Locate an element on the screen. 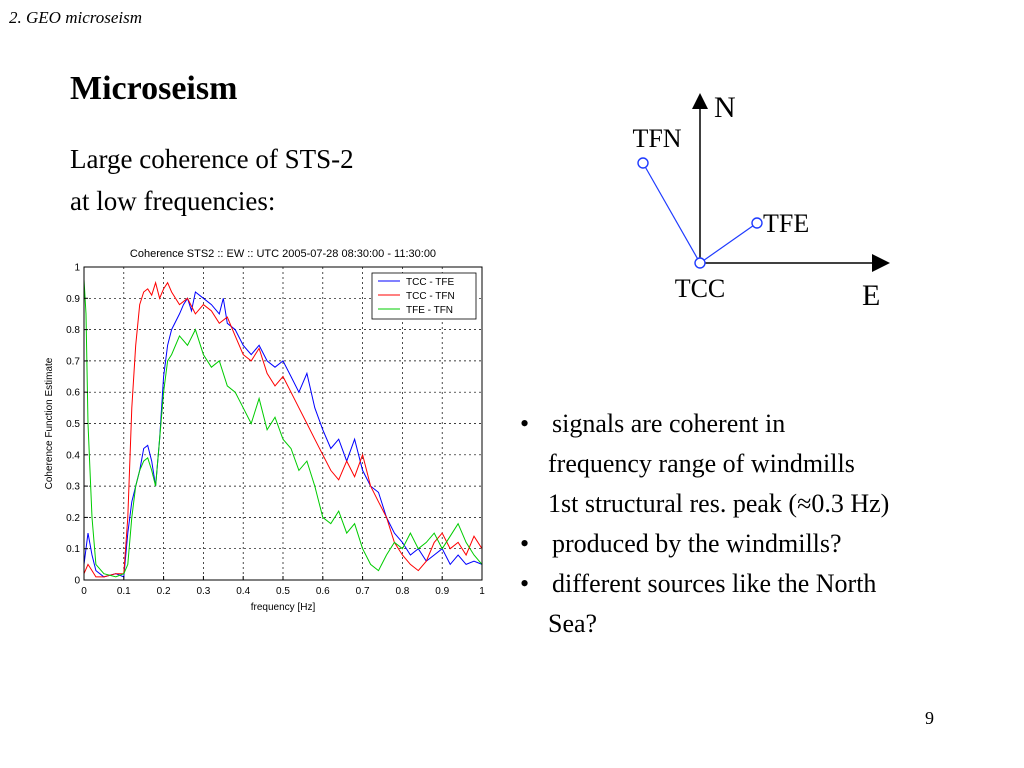 This screenshot has height=768, width=1024. x-tick-label: 0.6 is located at coordinates (323, 591).